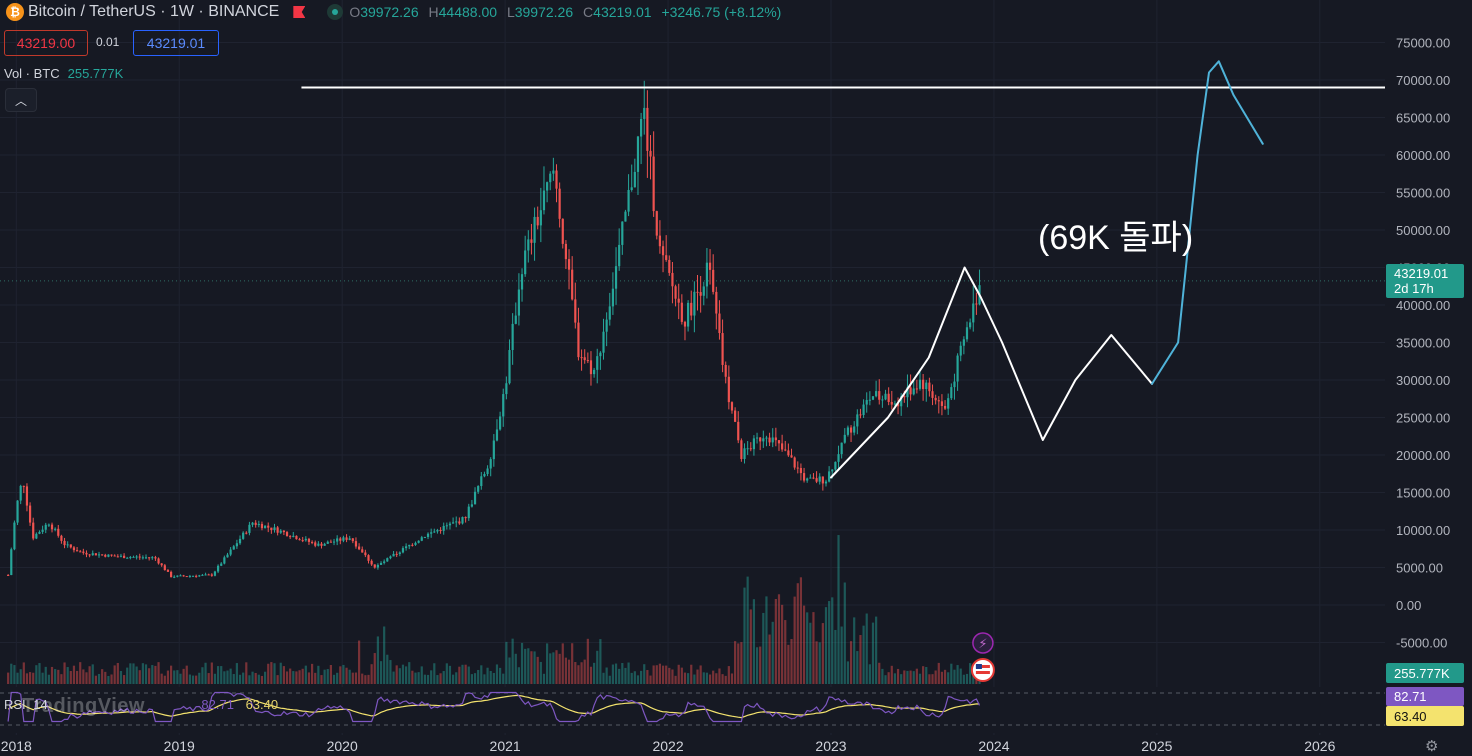  I want to click on lightning-icon, so click(983, 643).